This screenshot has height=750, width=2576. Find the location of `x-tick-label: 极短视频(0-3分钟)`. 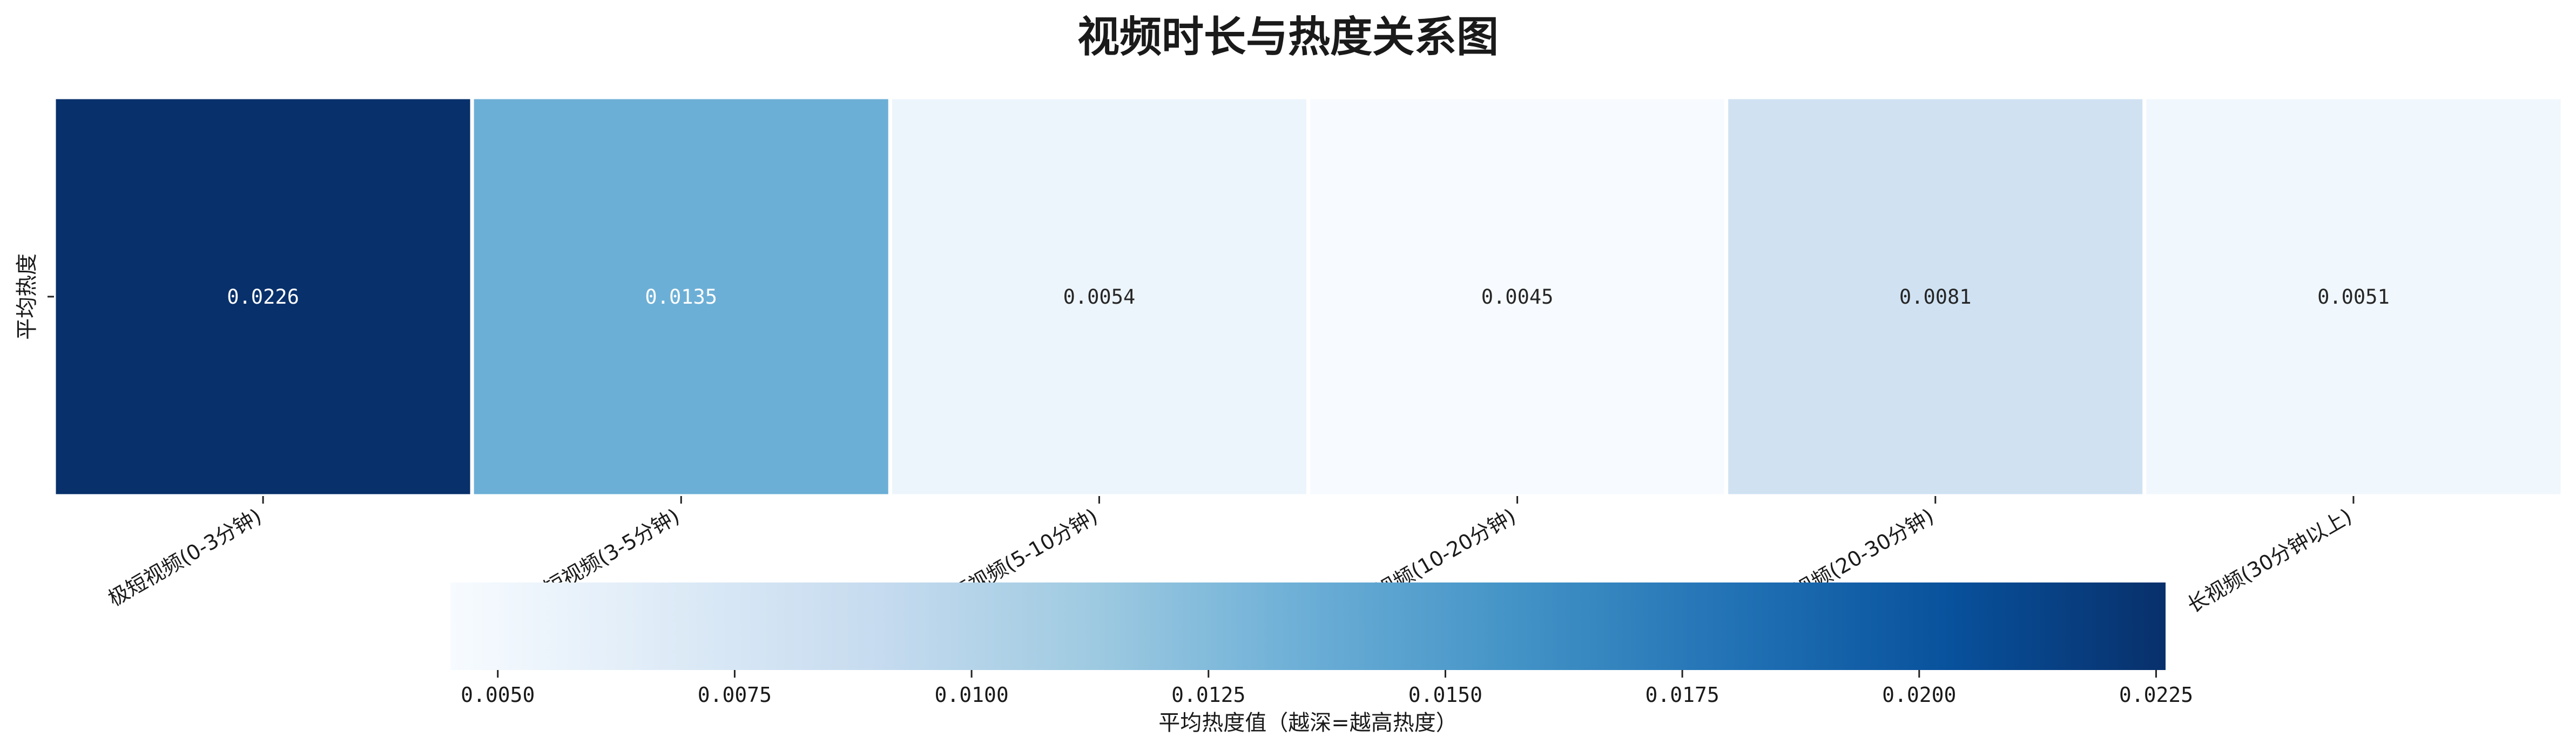

x-tick-label: 极短视频(0-3分钟) is located at coordinates (185, 557).